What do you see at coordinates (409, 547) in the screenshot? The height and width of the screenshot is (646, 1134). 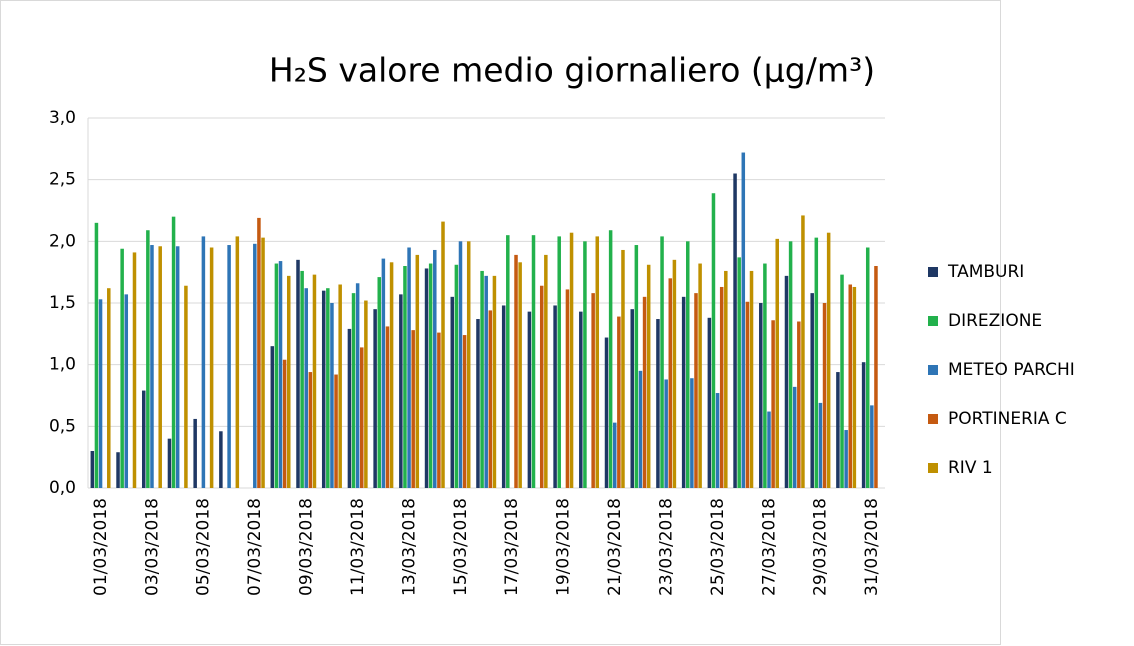 I see `x-tick-label: 13/03/2018` at bounding box center [409, 547].